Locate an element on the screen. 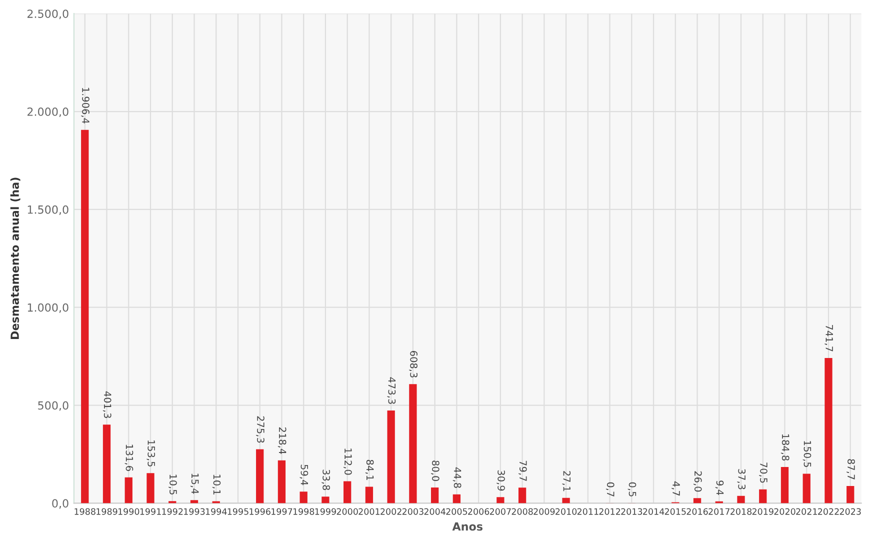 This screenshot has height=544, width=870. data-label: 26,0 is located at coordinates (697, 481).